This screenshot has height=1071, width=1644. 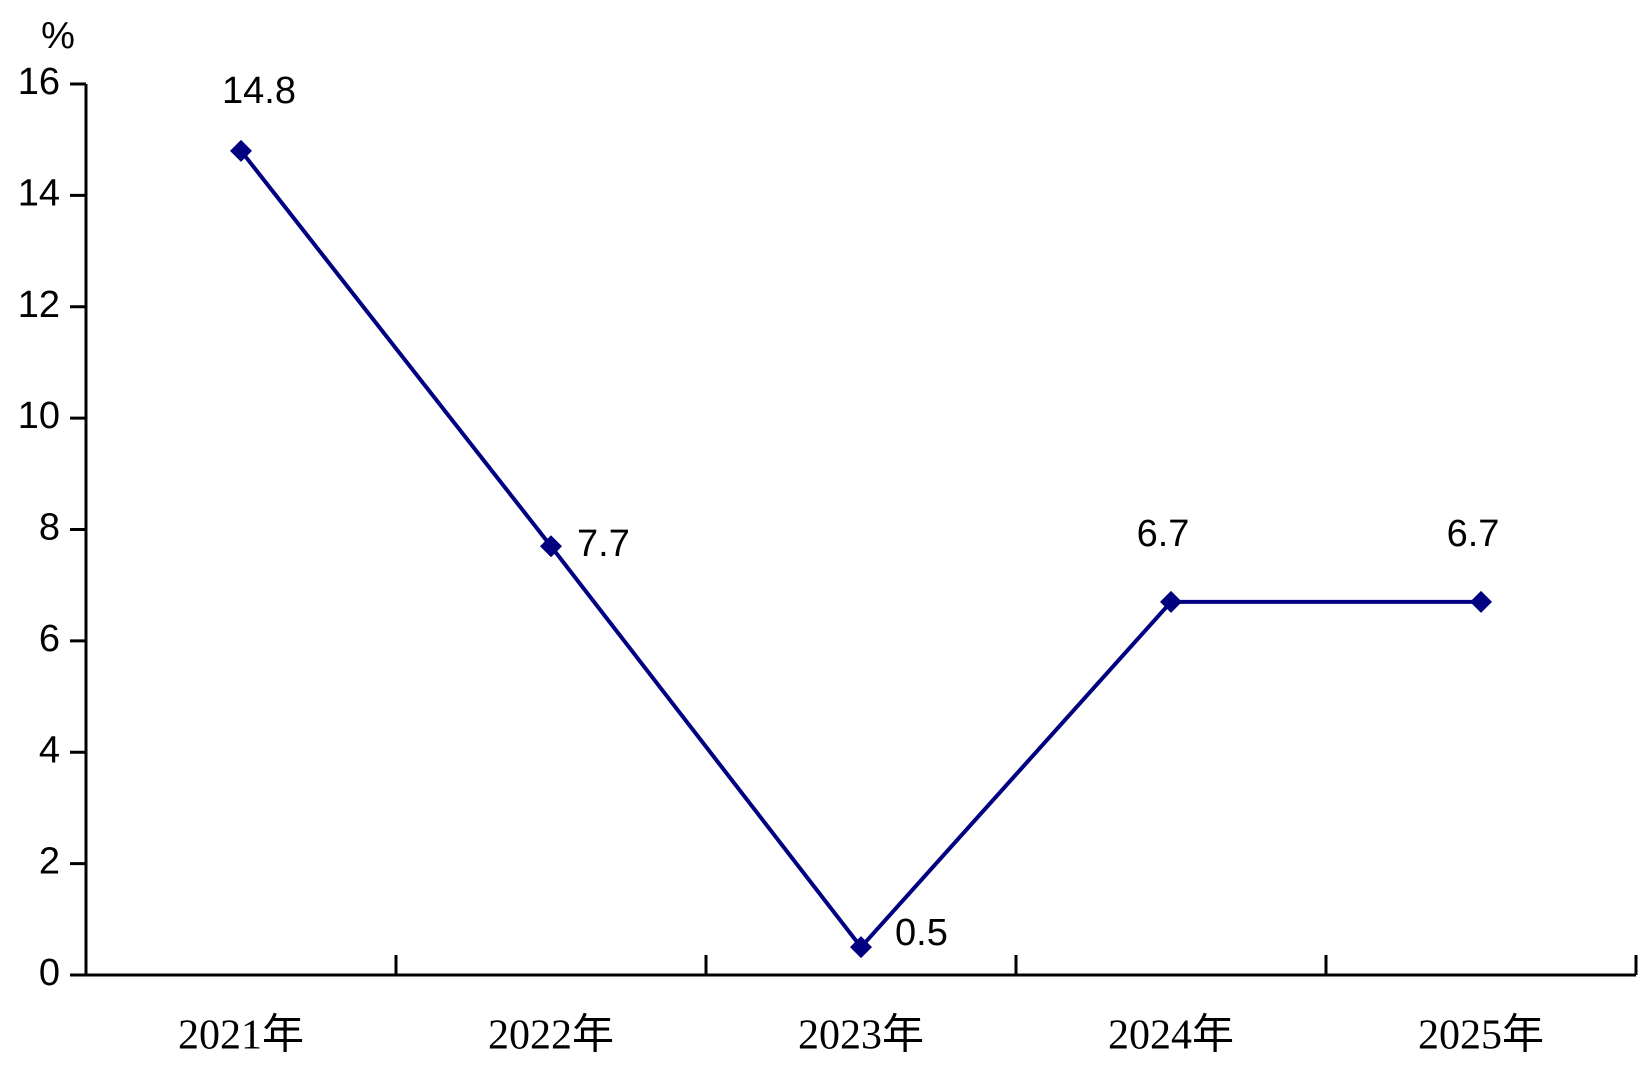 What do you see at coordinates (49, 528) in the screenshot?
I see `y-tick-label: 8` at bounding box center [49, 528].